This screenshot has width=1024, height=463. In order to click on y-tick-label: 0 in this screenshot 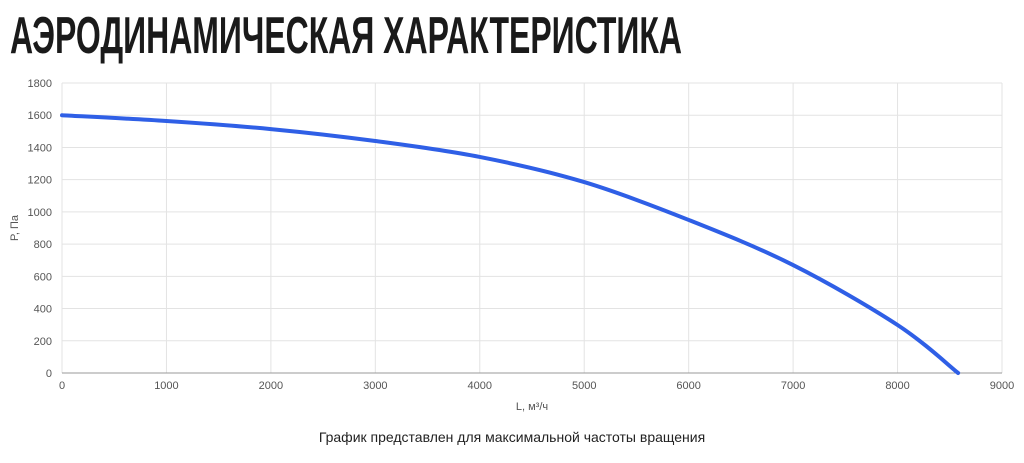, I will do `click(49, 374)`.